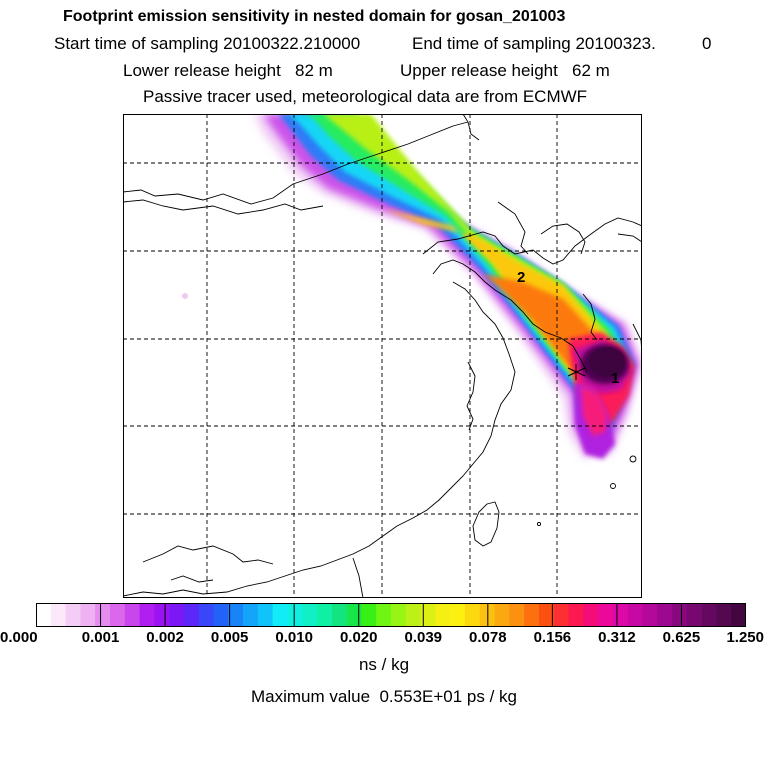 The height and width of the screenshot is (768, 768). Describe the element at coordinates (100, 637) in the screenshot. I see `colorbar-tick-label: 0.001` at that location.